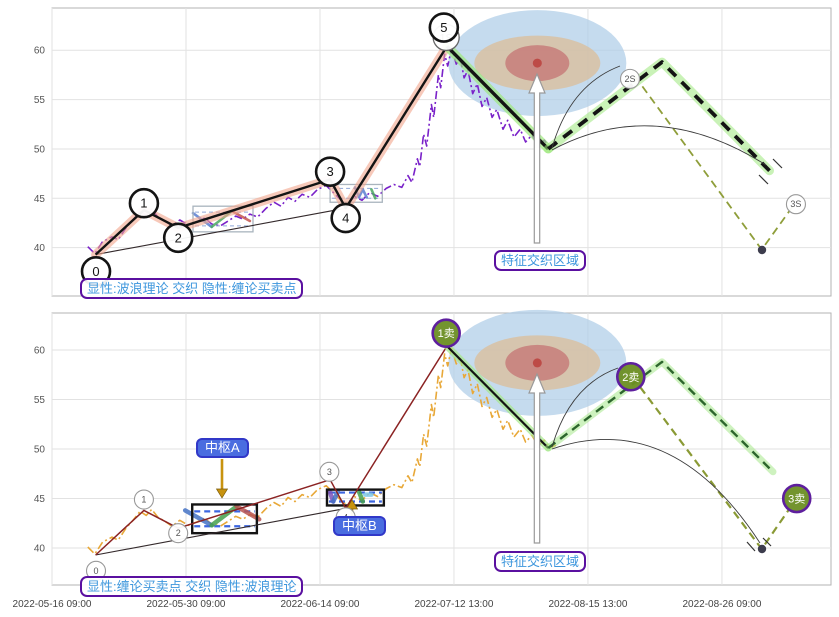  I want to click on marker-1卖: 1卖, so click(446, 333).